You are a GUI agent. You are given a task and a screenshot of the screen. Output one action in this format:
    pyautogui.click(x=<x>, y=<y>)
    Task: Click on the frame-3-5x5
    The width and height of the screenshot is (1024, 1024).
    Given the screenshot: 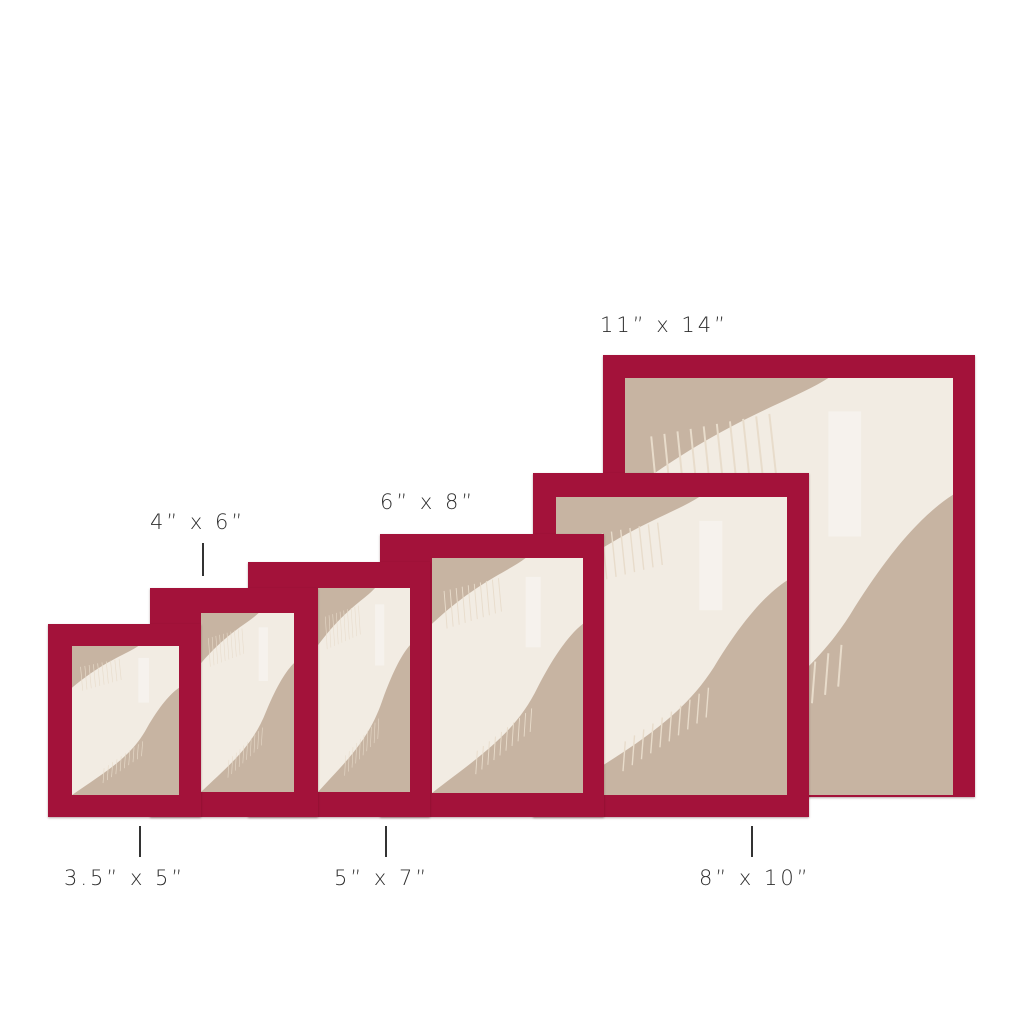 What is the action you would take?
    pyautogui.click(x=124, y=720)
    